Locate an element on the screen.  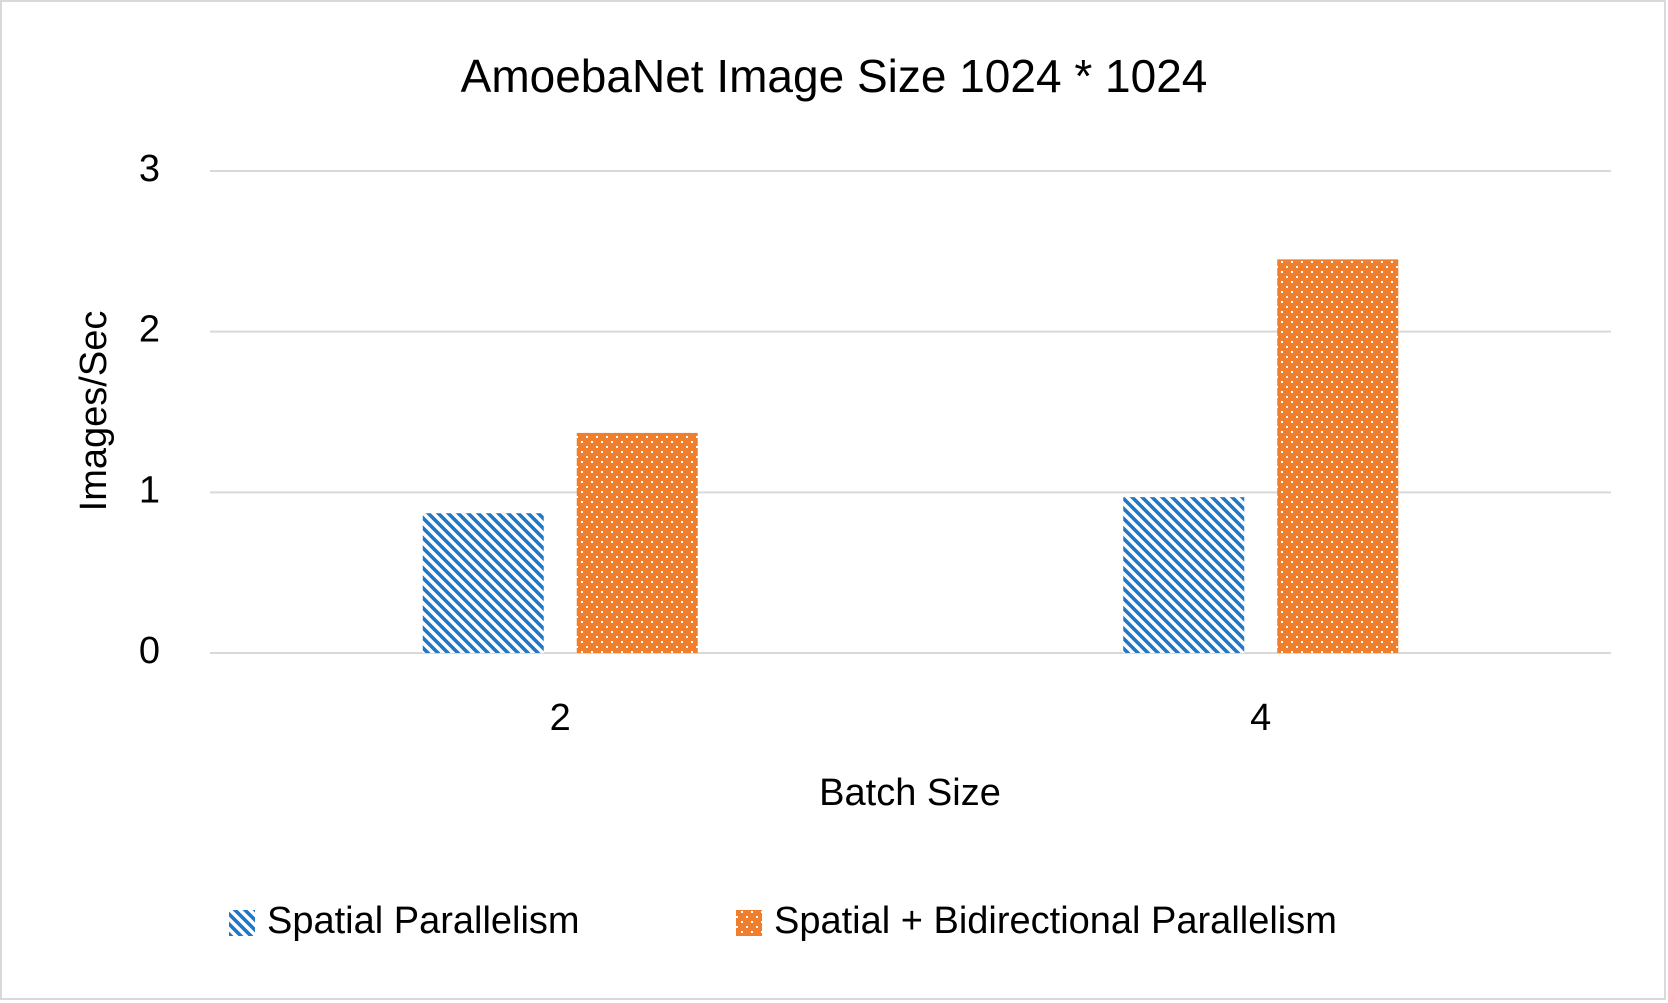
y-tick-label: 3 is located at coordinates (149, 169).